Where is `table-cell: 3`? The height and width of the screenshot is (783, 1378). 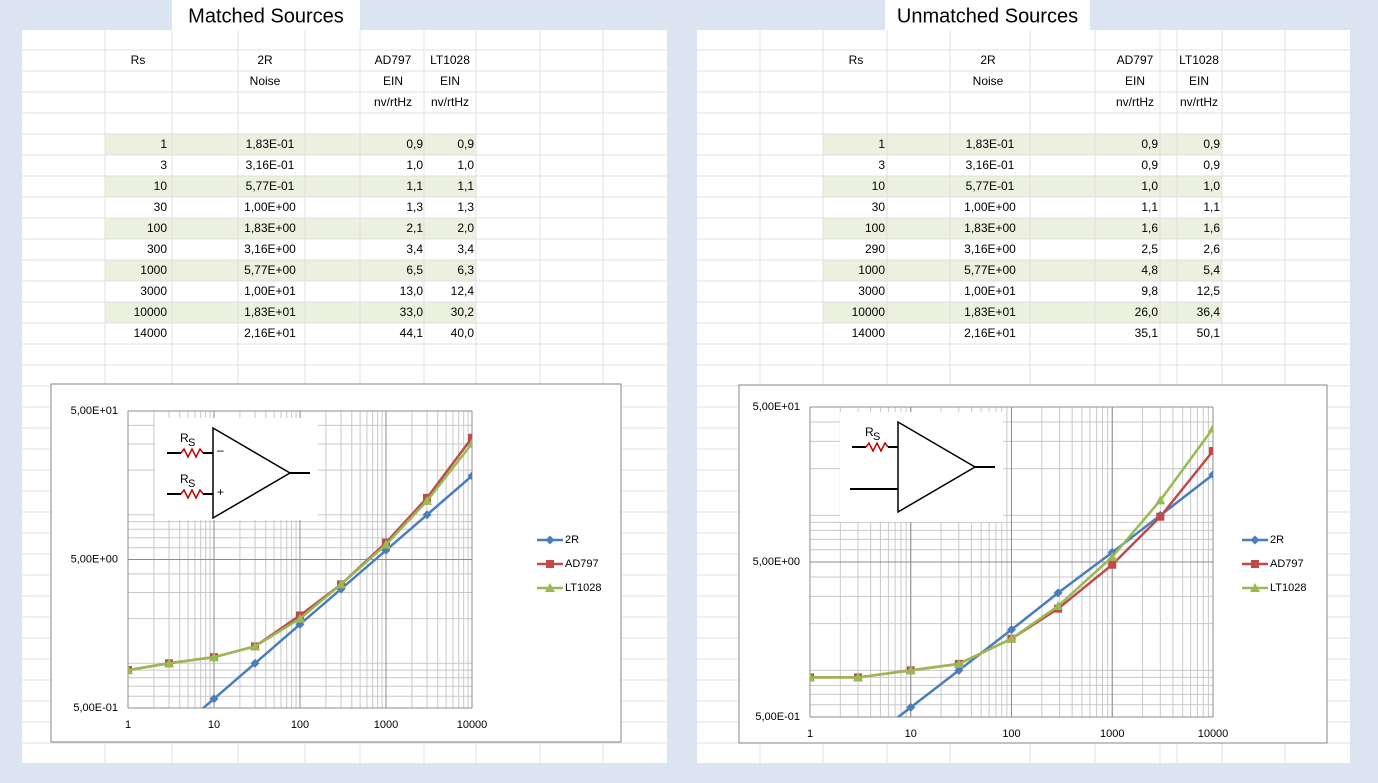
table-cell: 3 is located at coordinates (163, 165).